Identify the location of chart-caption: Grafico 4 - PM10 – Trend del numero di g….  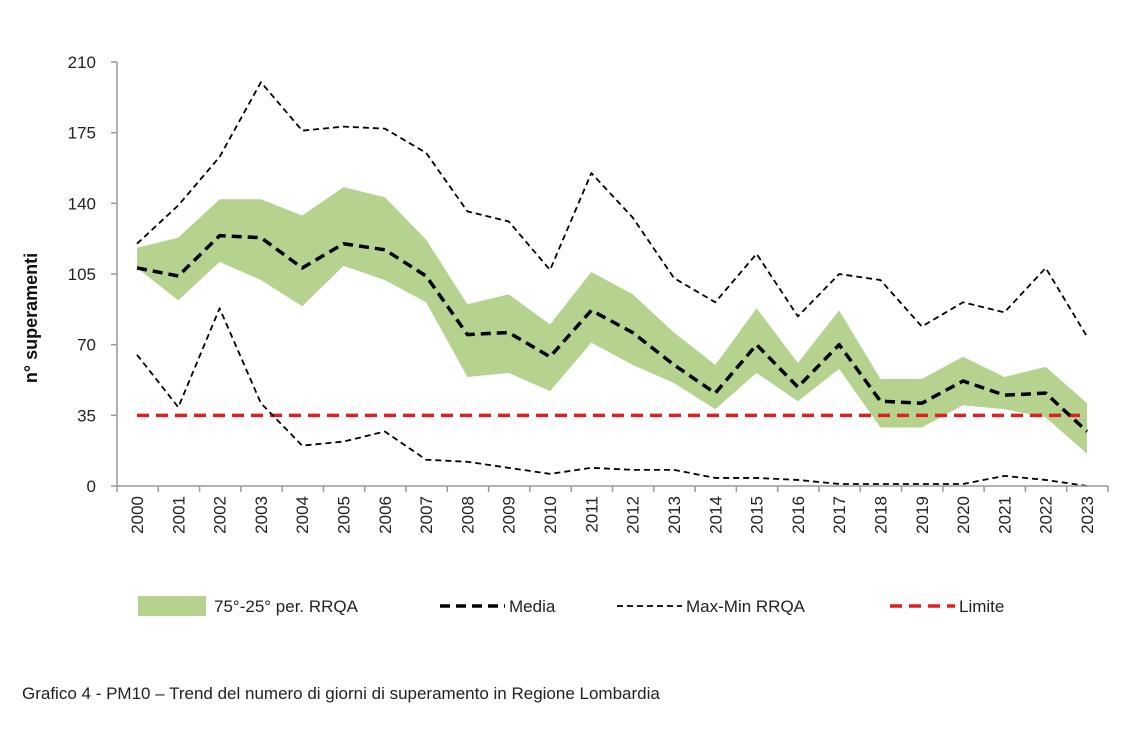
(341, 693).